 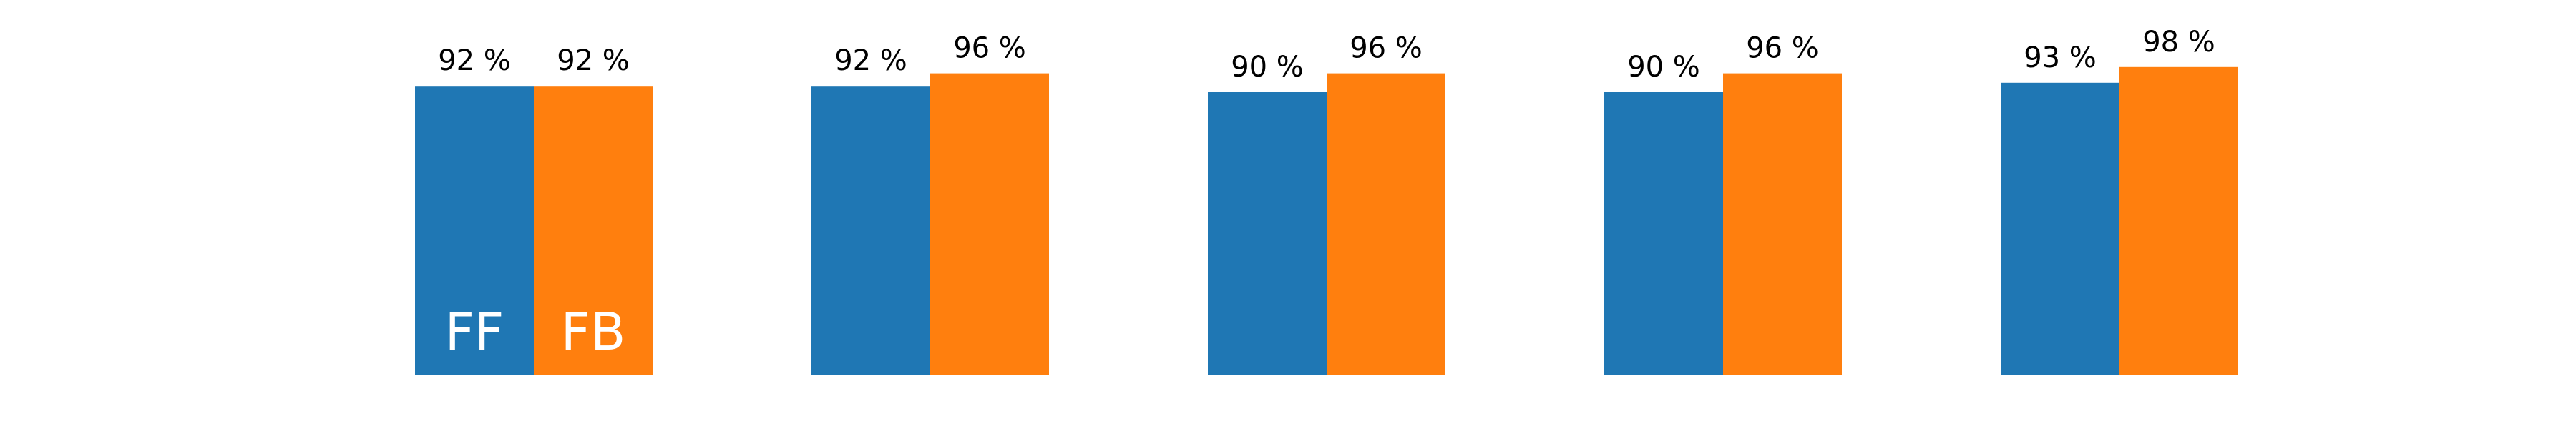 I want to click on series-label-ff: FF, so click(x=474, y=332).